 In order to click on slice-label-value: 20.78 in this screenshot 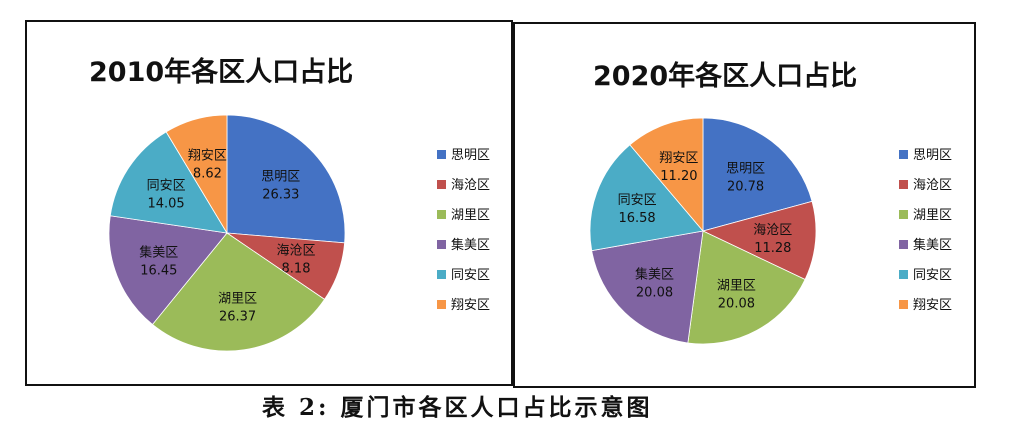, I will do `click(745, 186)`.